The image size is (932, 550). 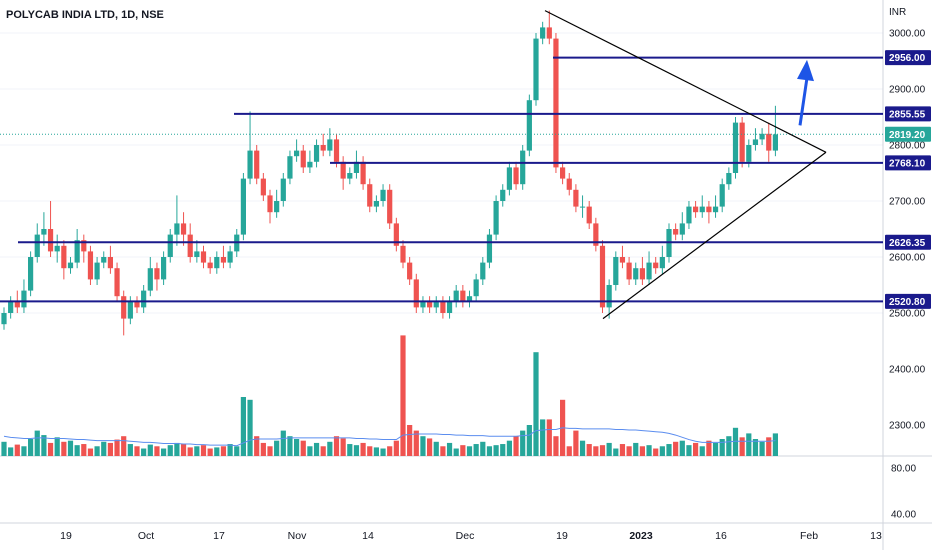 I want to click on volume-ma-line, so click(x=389, y=437).